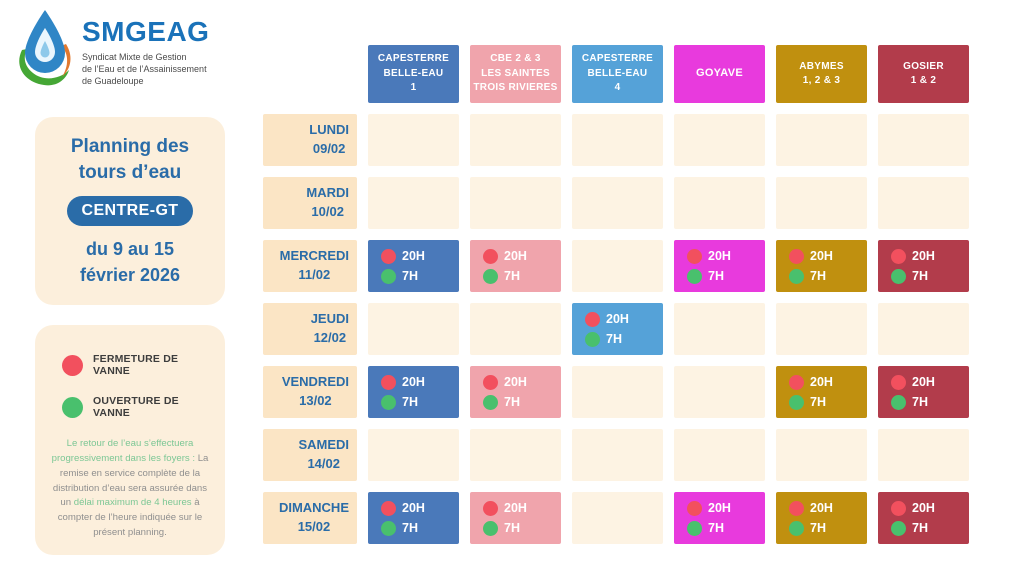 This screenshot has width=1024, height=576. Describe the element at coordinates (72, 407) in the screenshot. I see `green-dot-icon` at that location.